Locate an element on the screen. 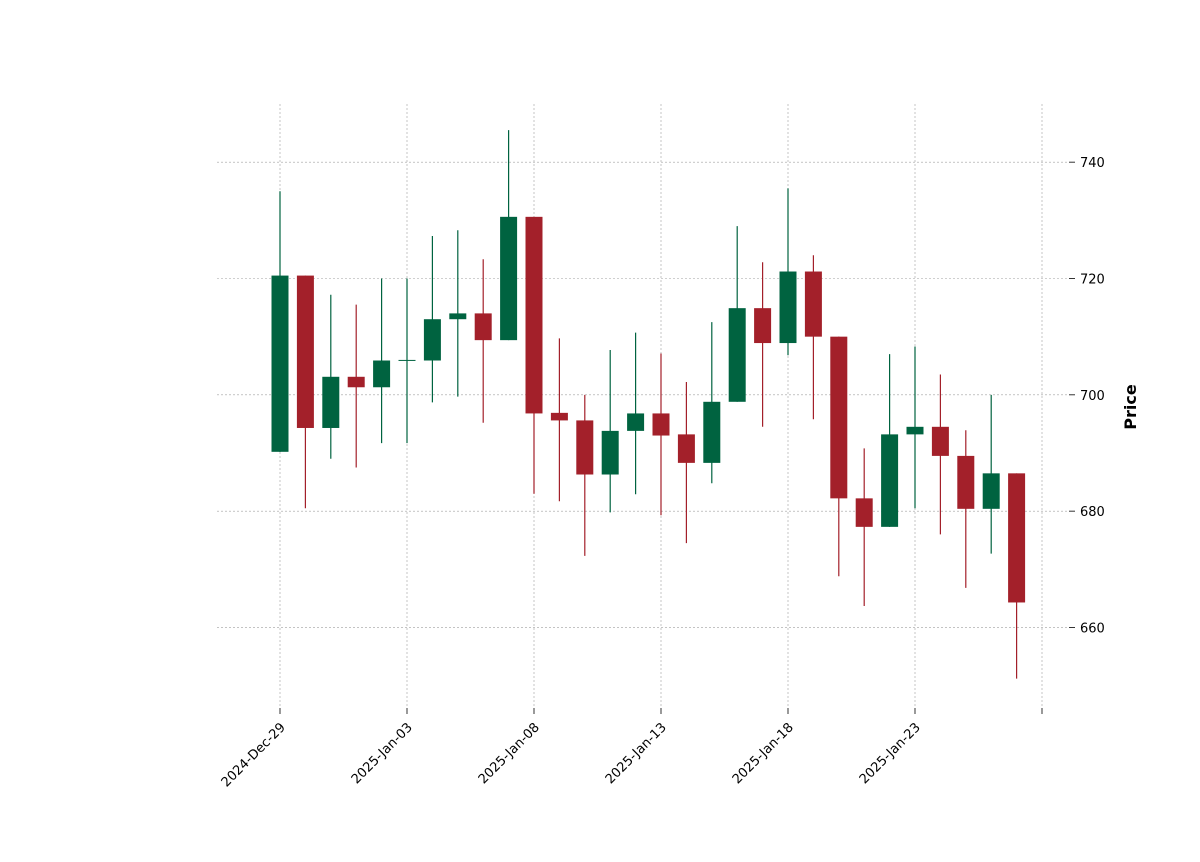  y-tick-label: 740 is located at coordinates (1092, 163).